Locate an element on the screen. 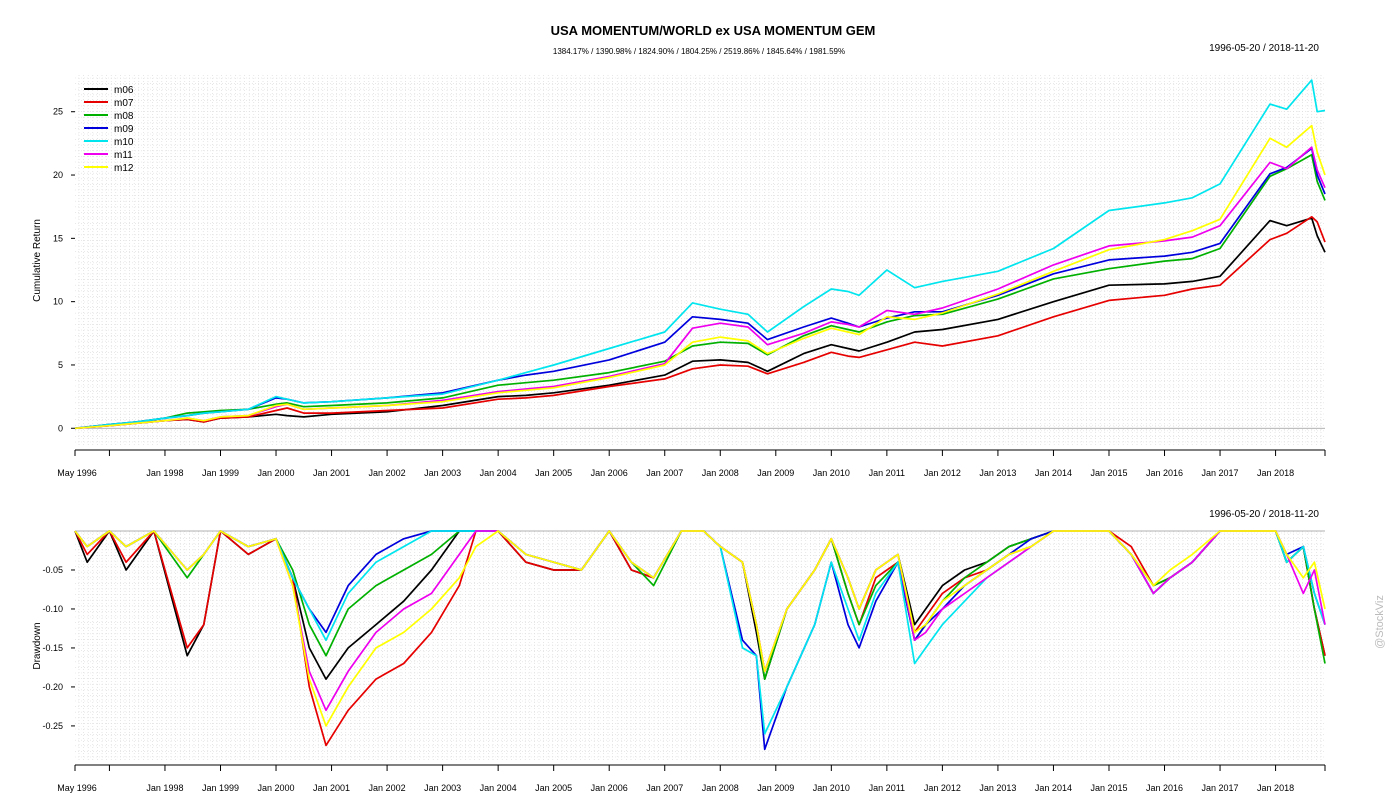 This screenshot has height=805, width=1400. y-tick-label: 20 is located at coordinates (58, 175).